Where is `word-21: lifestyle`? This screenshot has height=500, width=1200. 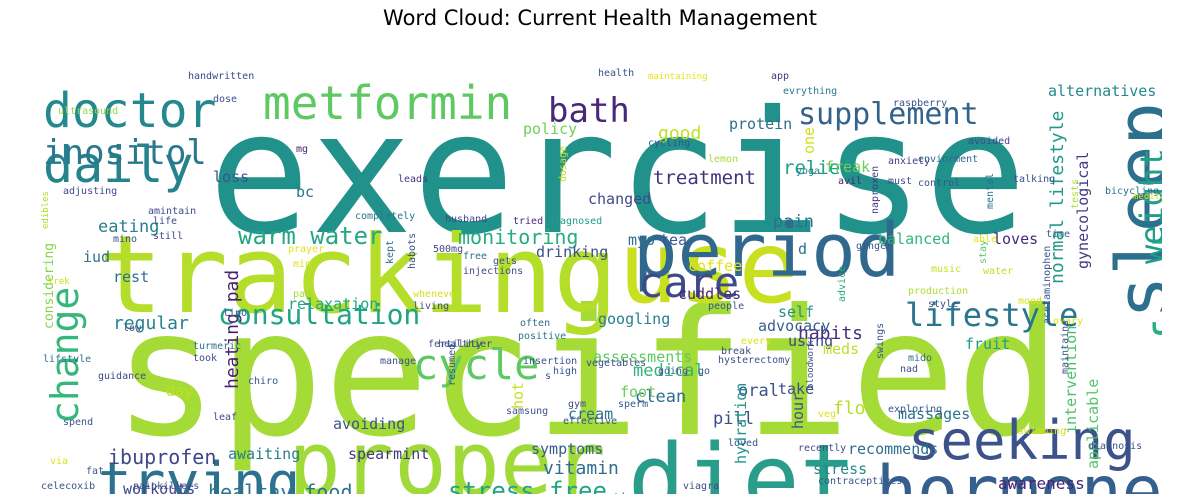 word-21: lifestyle is located at coordinates (991, 315).